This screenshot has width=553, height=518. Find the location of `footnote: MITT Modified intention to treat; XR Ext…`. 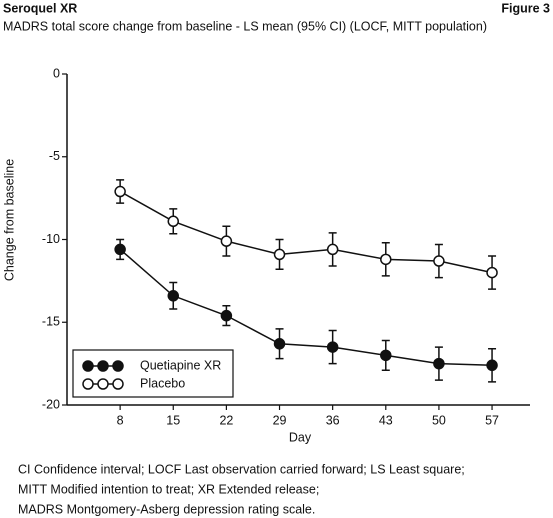

footnote: MITT Modified intention to treat; XR Ext… is located at coordinates (168, 489).